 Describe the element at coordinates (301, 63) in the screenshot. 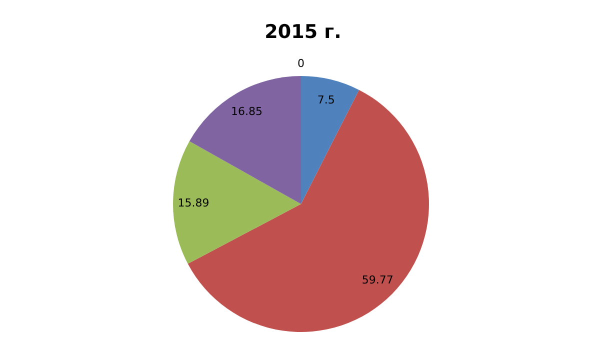

I see `text: 0` at that location.